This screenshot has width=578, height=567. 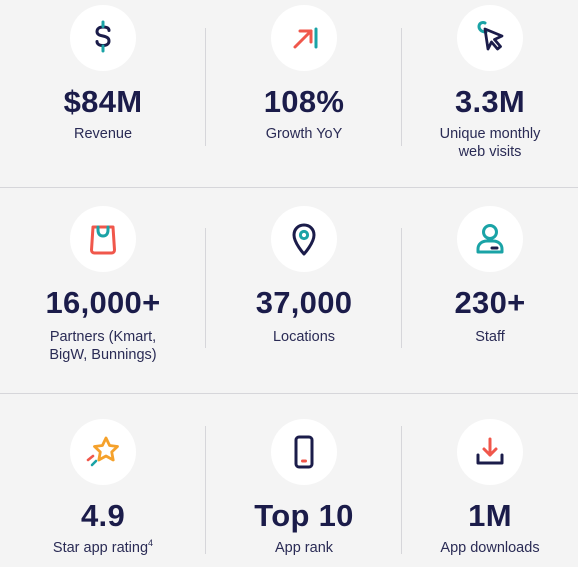 I want to click on stat-growth: 108% Growth YoY, so click(x=304, y=93).